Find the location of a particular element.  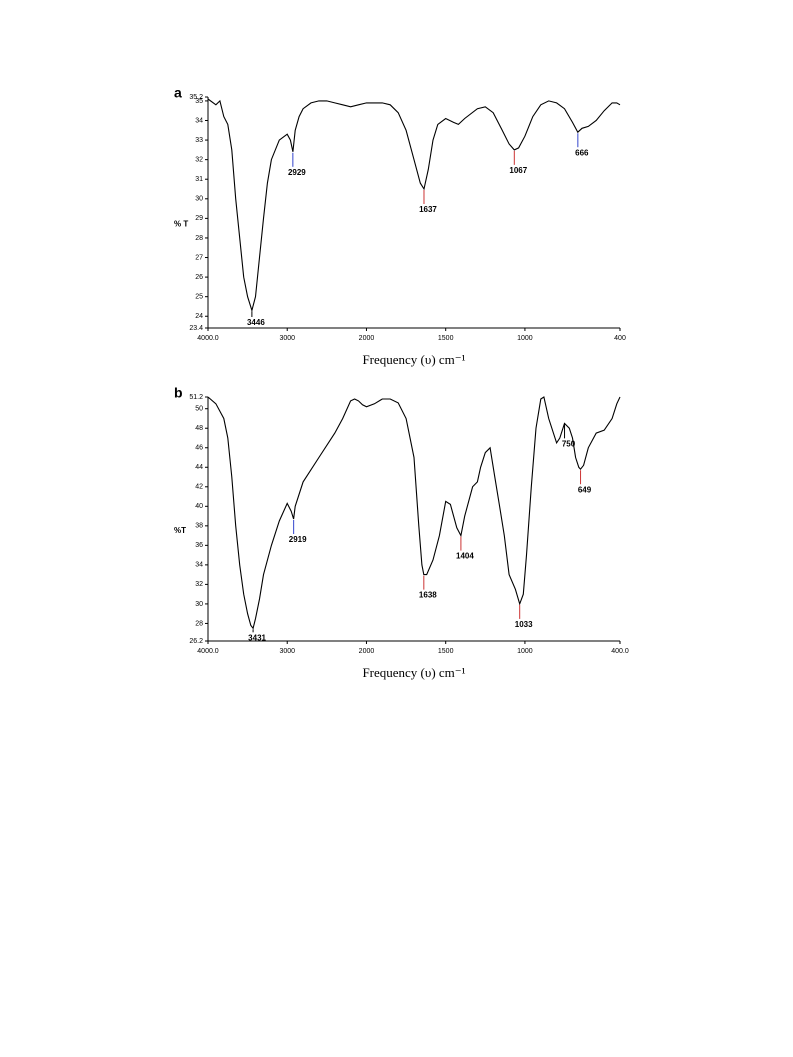

y-tick-label: 51.2 is located at coordinates (196, 397).